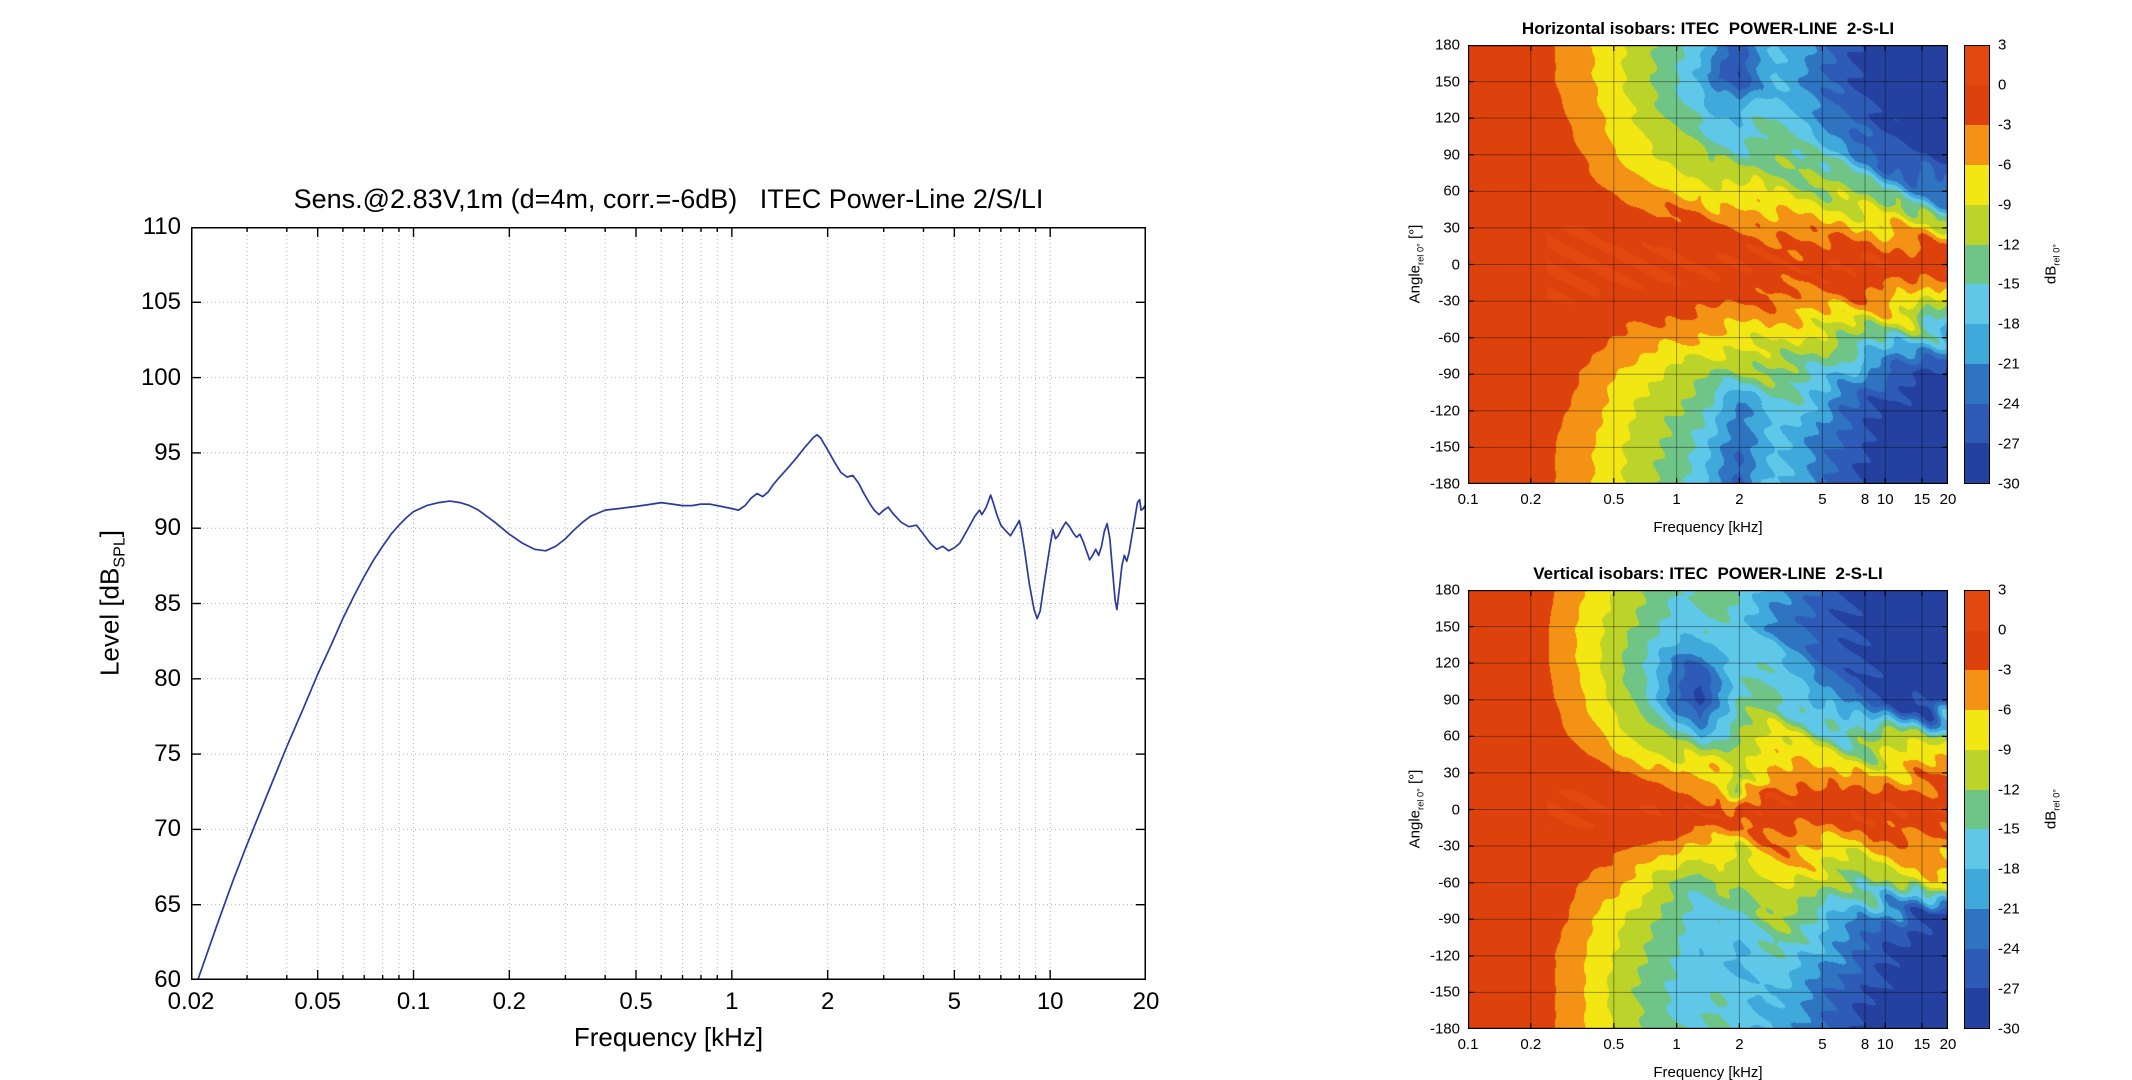 The height and width of the screenshot is (1080, 2132). What do you see at coordinates (318, 1001) in the screenshot?
I see `x-tick-label: 0.05` at bounding box center [318, 1001].